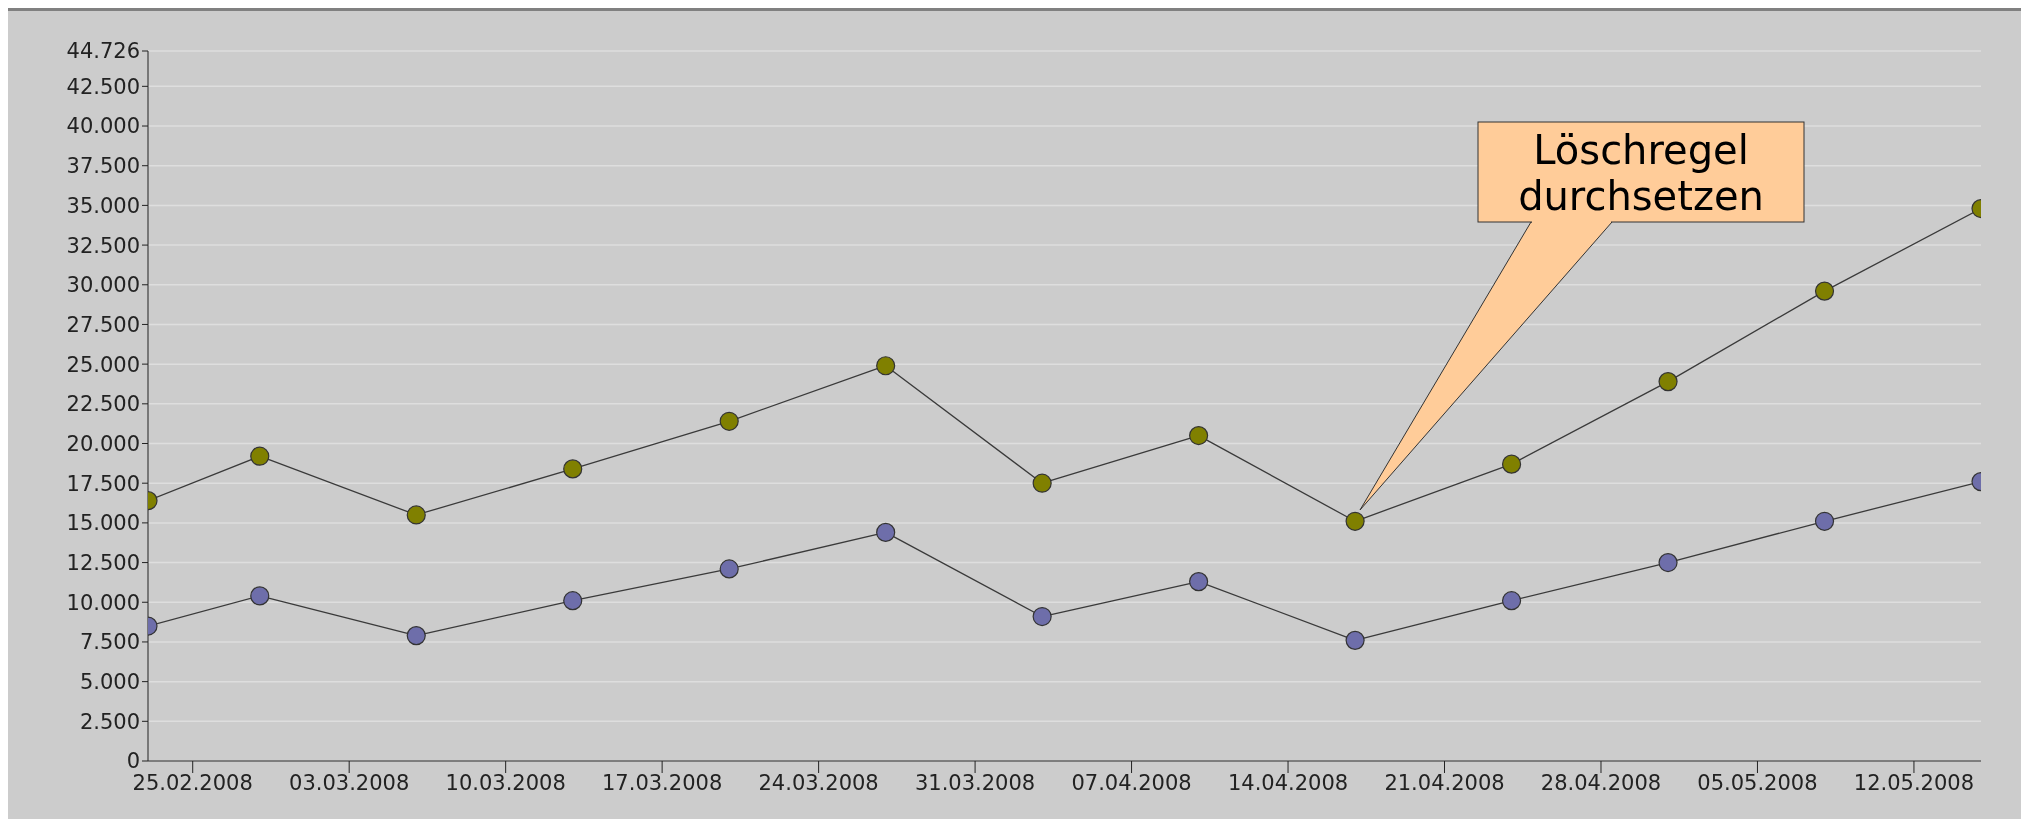 Image resolution: width=2029 pixels, height=824 pixels. I want to click on x-tick-label: 10.03.2008, so click(505, 782).